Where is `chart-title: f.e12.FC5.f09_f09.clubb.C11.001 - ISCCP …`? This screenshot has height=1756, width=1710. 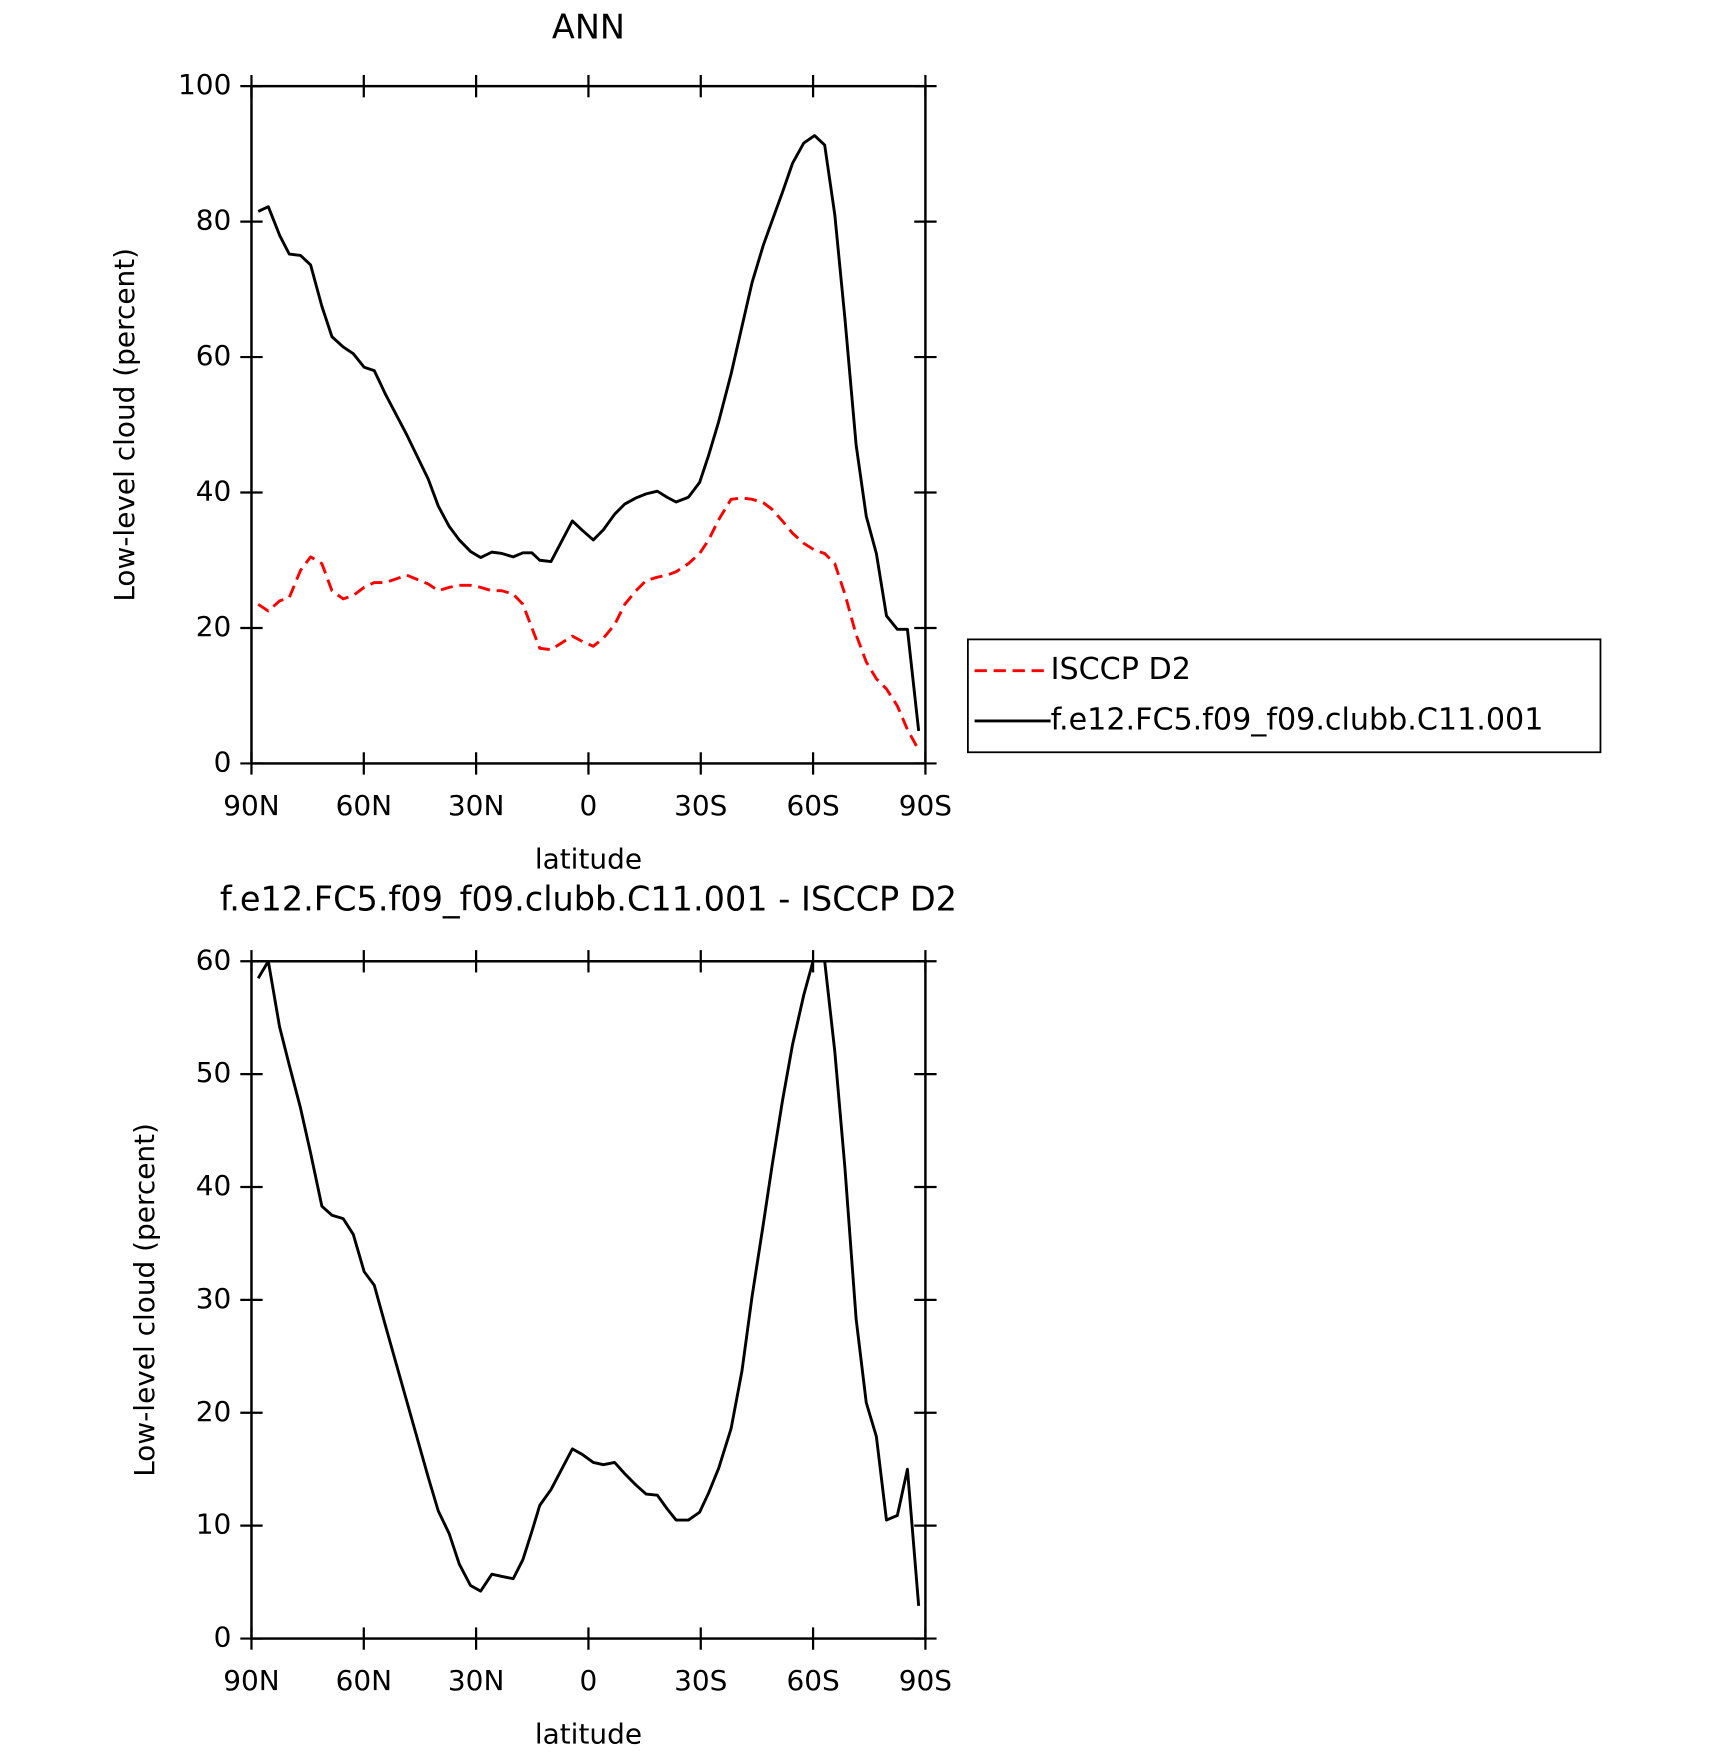
chart-title: f.e12.FC5.f09_f09.clubb.C11.001 - ISCCP … is located at coordinates (588, 898).